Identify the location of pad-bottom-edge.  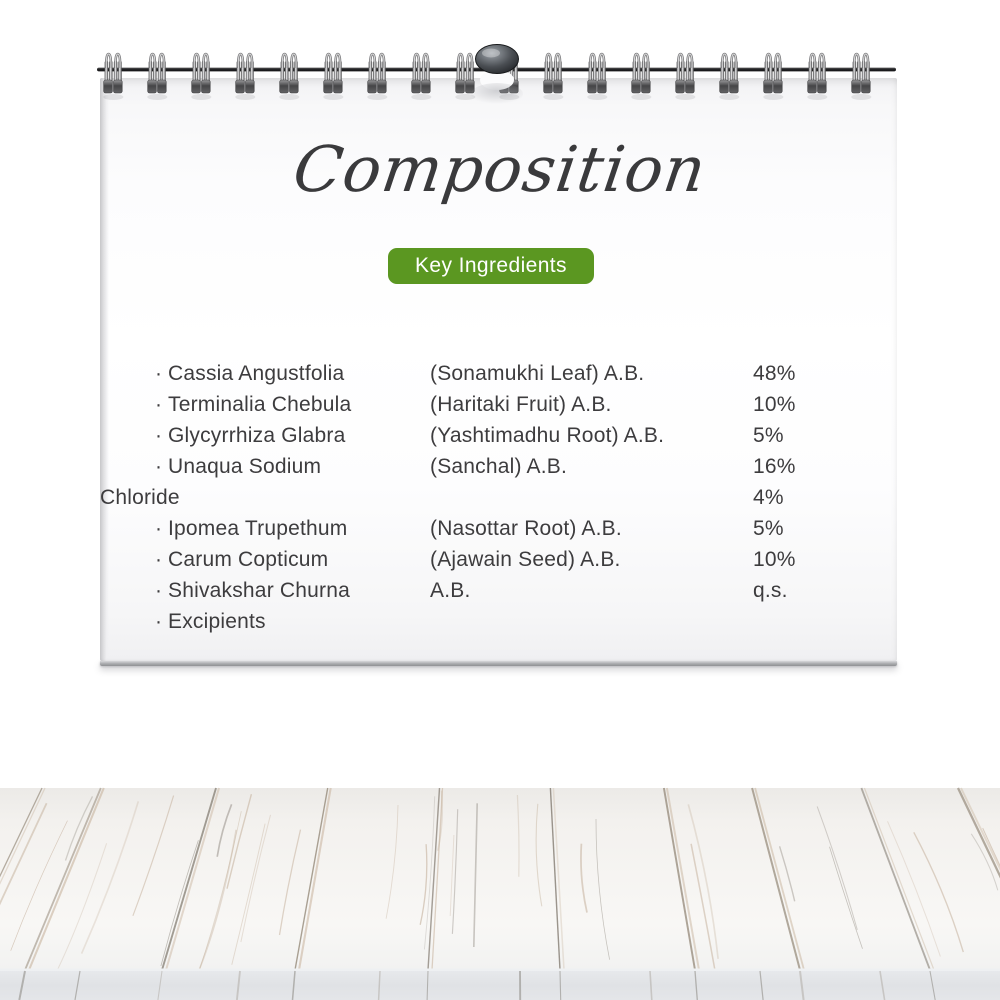
(498, 663).